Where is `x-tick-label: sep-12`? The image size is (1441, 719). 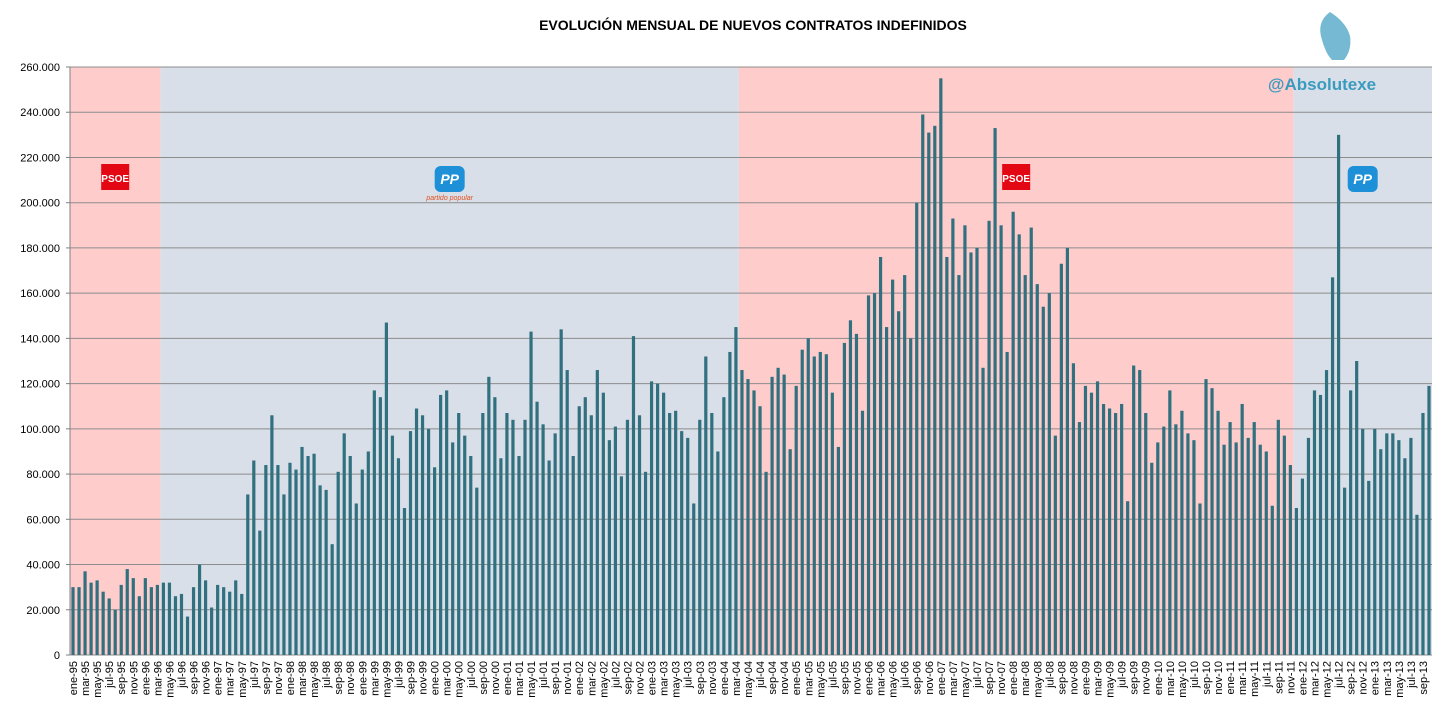 x-tick-label: sep-12 is located at coordinates (1352, 678).